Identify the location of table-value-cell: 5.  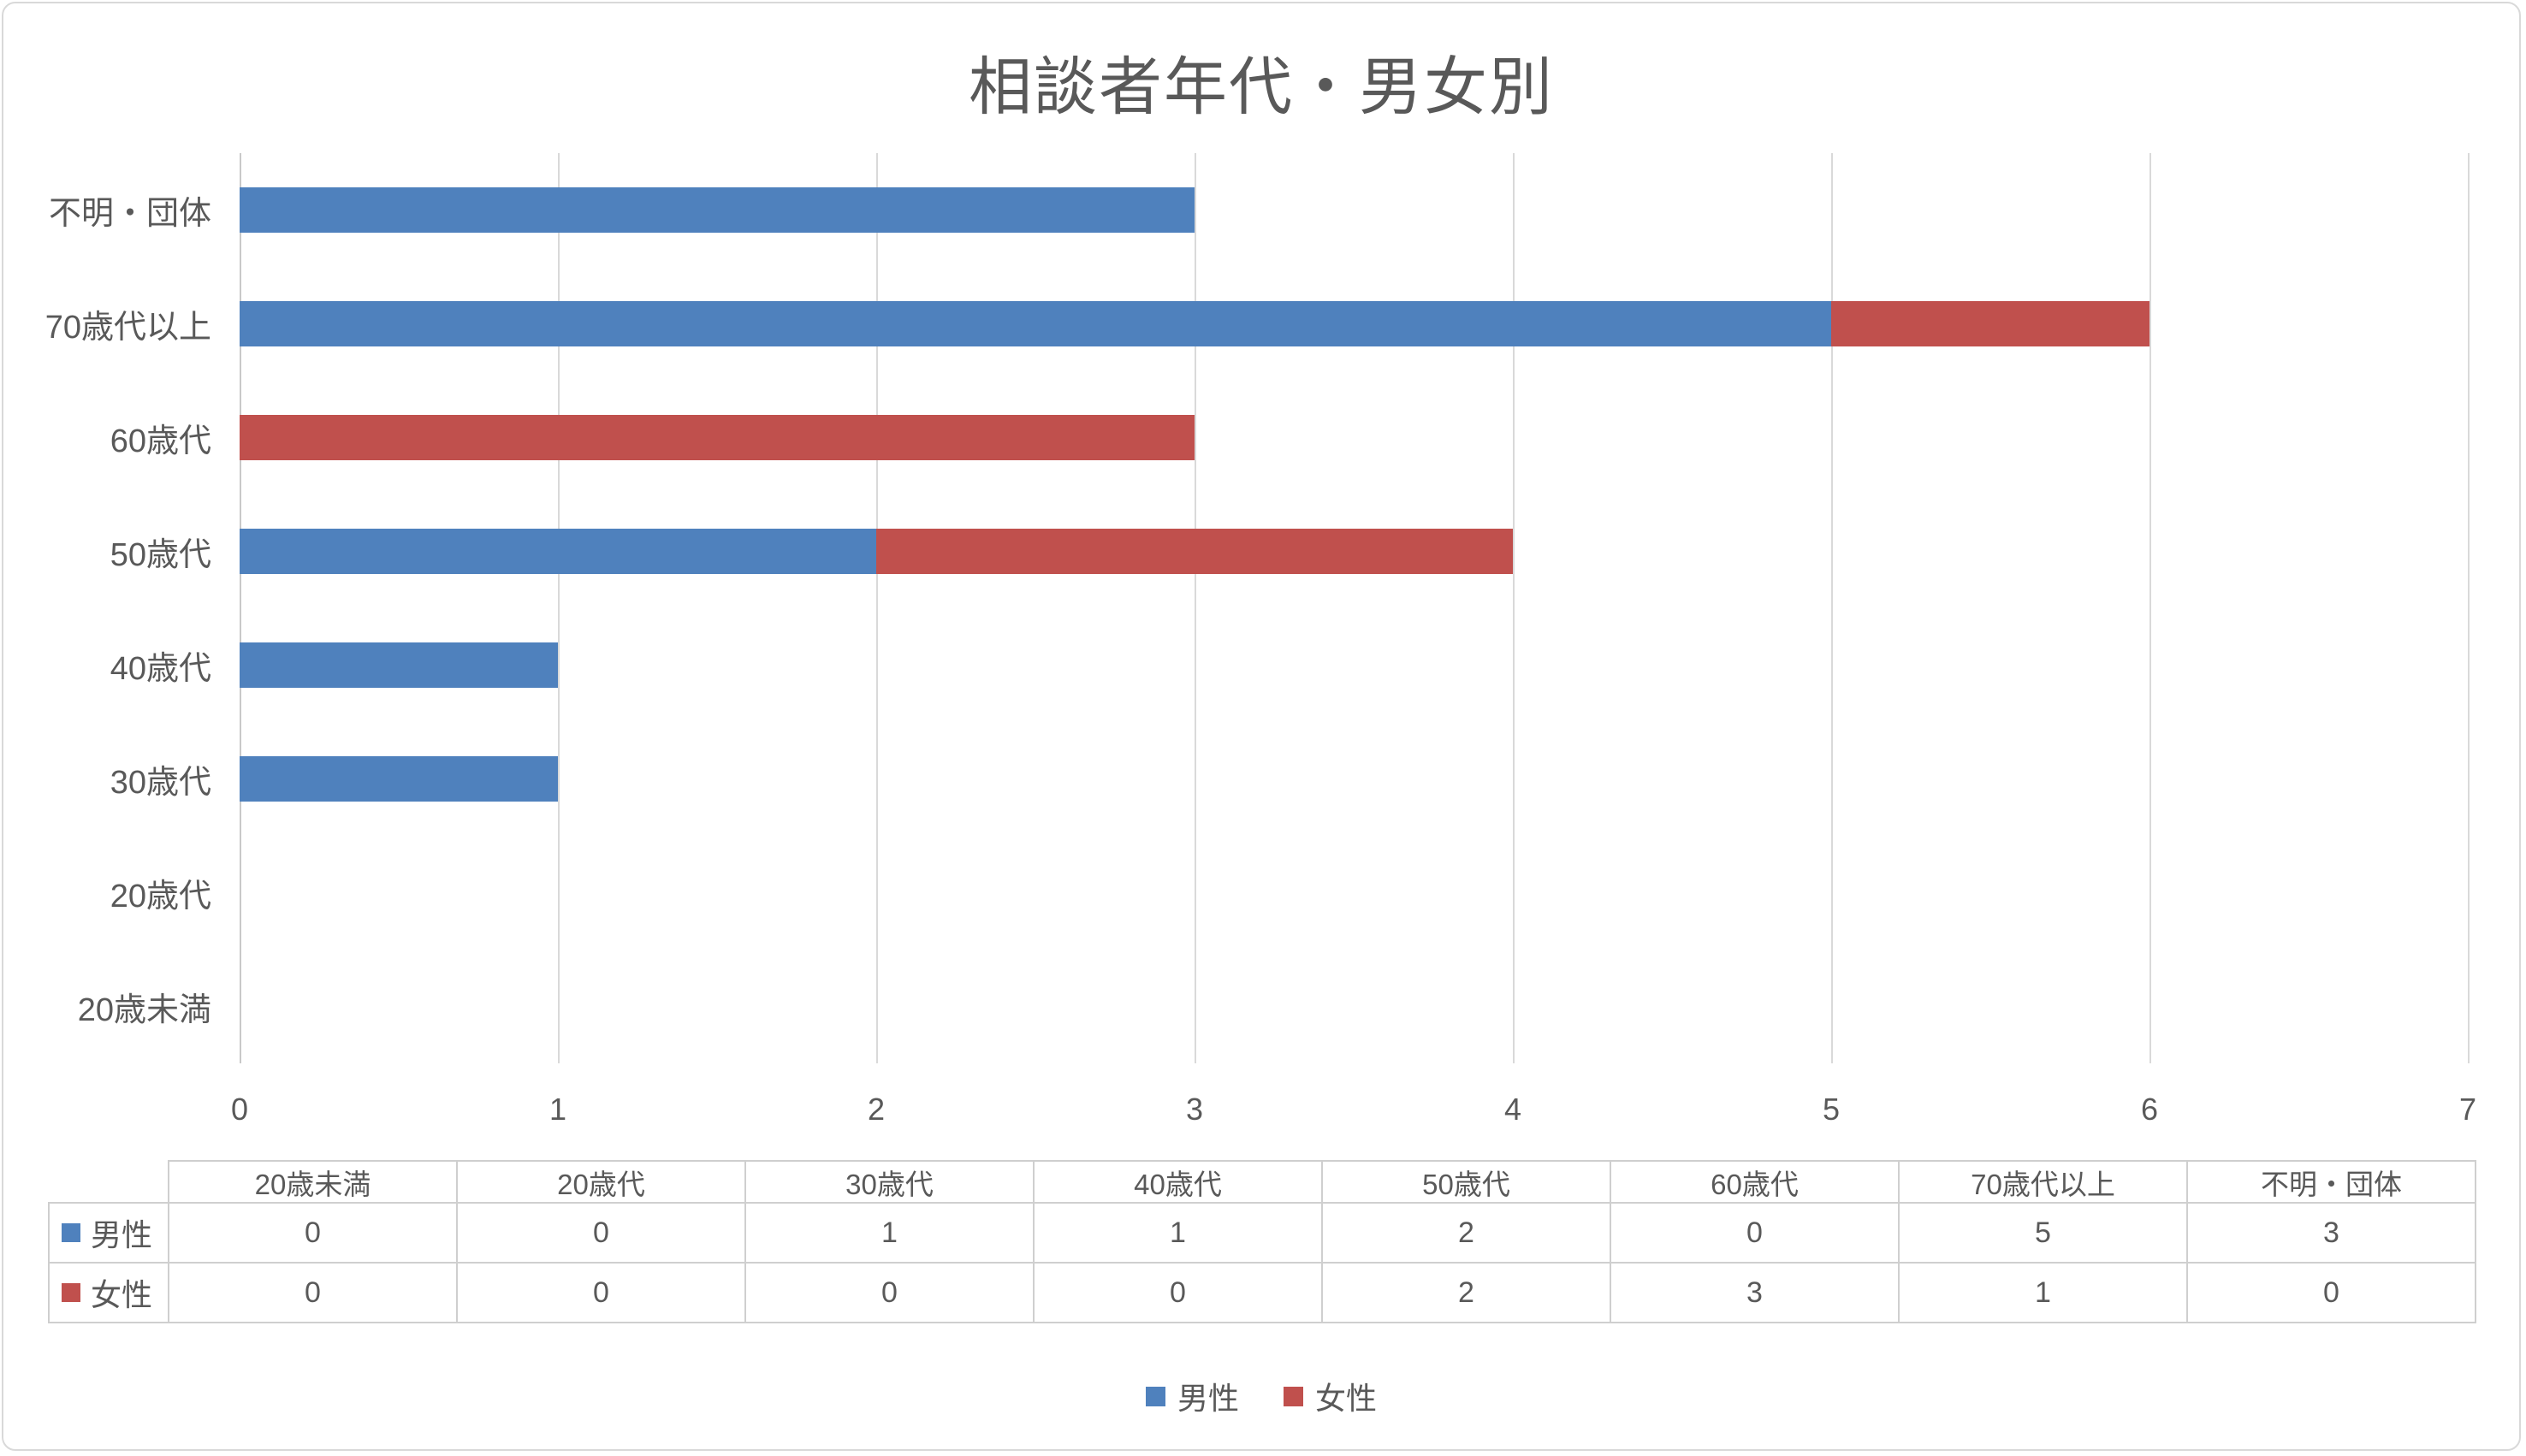
(2044, 1234).